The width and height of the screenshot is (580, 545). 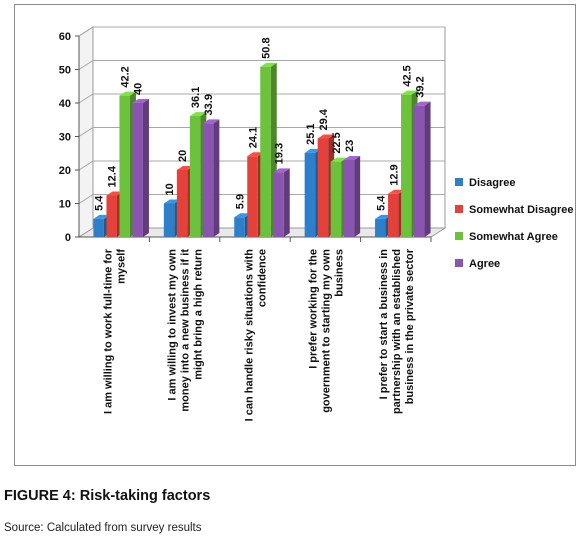 I want to click on category-label: government to starting my own, so click(x=326, y=331).